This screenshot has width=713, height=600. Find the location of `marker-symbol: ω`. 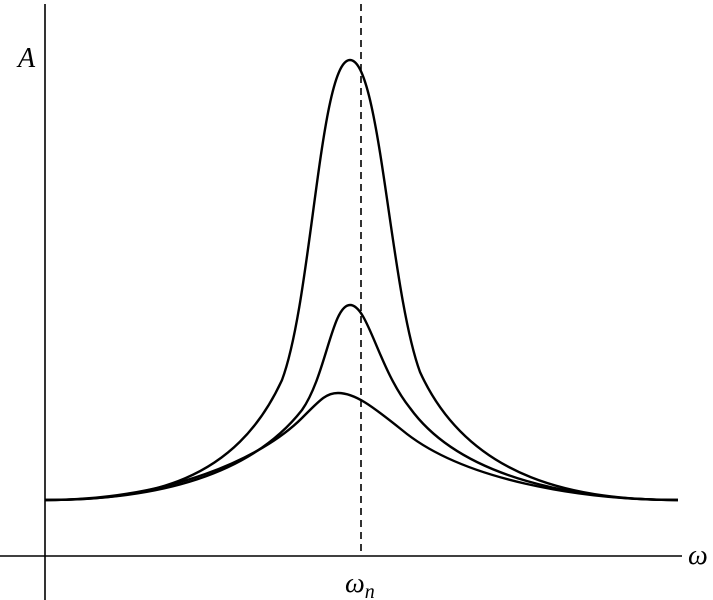

marker-symbol: ω is located at coordinates (355, 583).